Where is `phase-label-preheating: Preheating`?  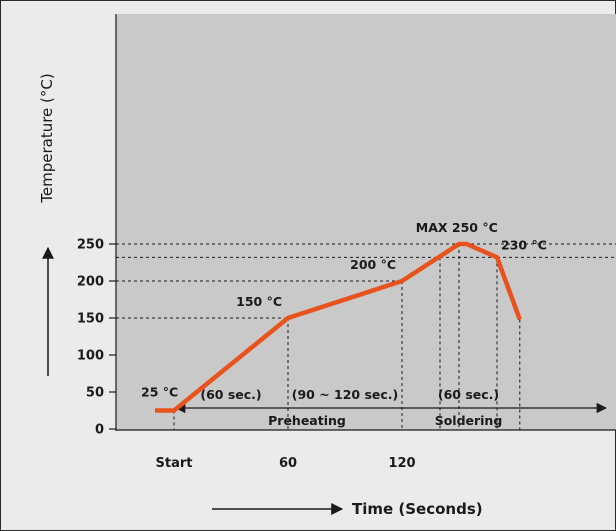
phase-label-preheating: Preheating is located at coordinates (307, 420).